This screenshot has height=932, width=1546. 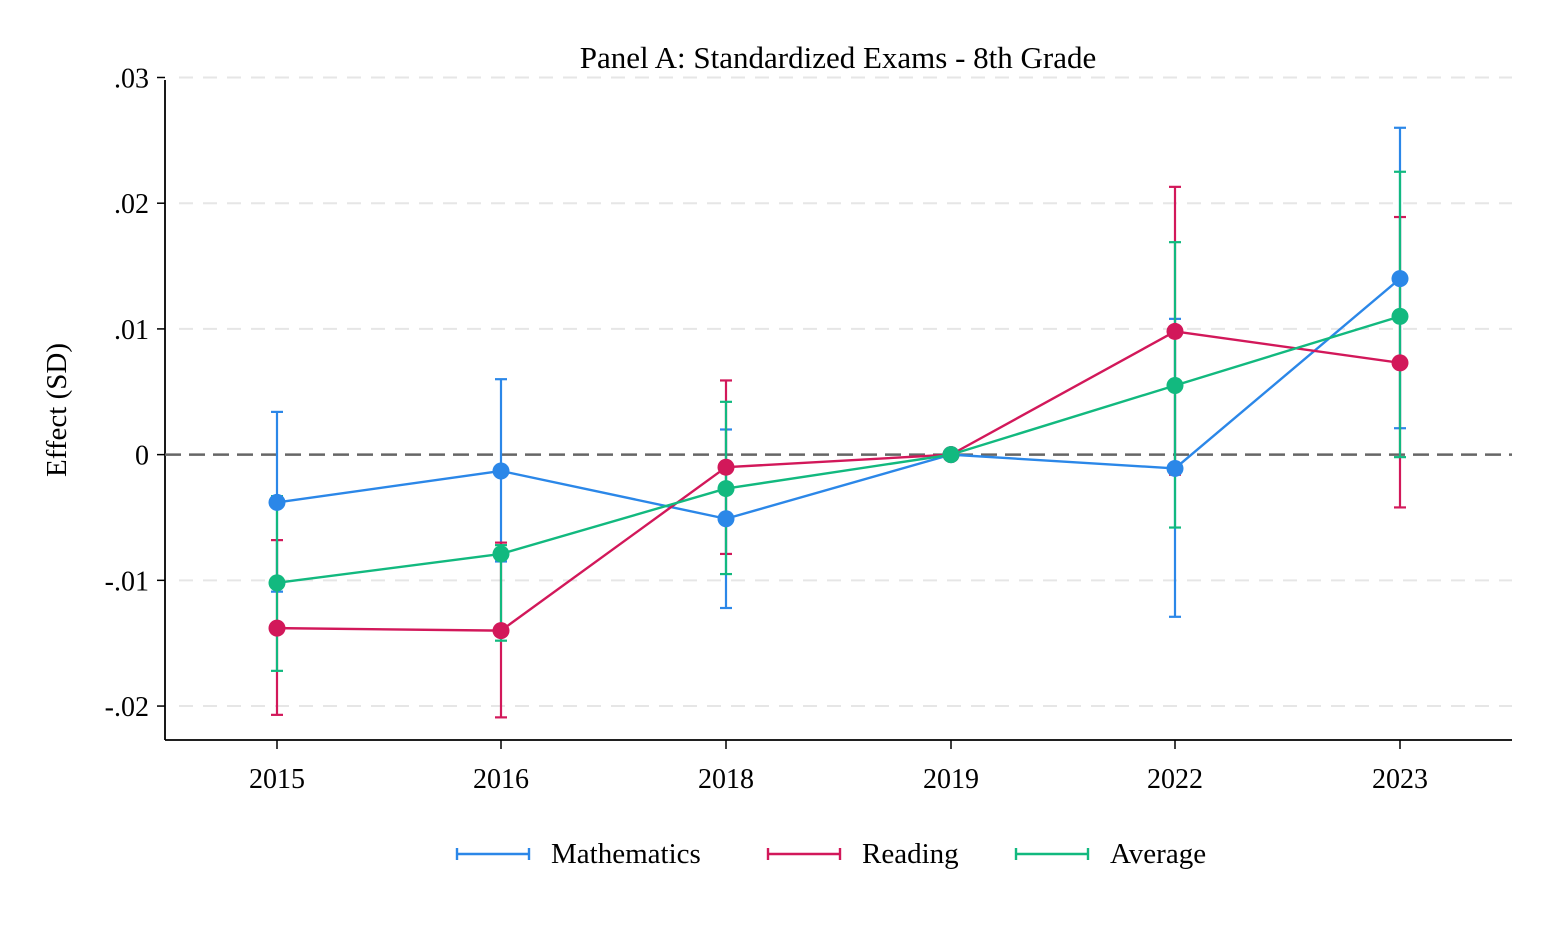 I want to click on x-tick-label: 2018, so click(x=726, y=779).